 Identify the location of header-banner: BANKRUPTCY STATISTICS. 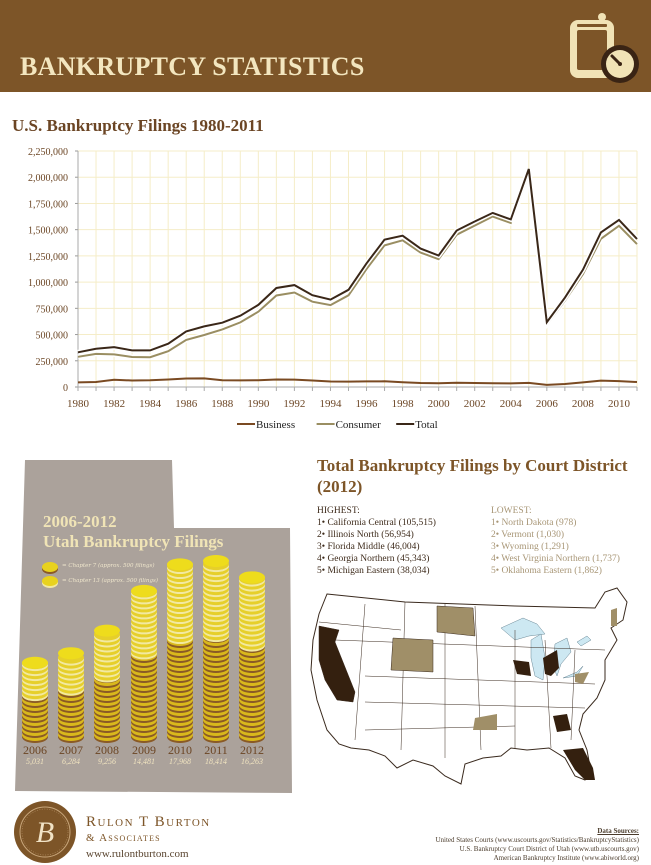
(325, 46).